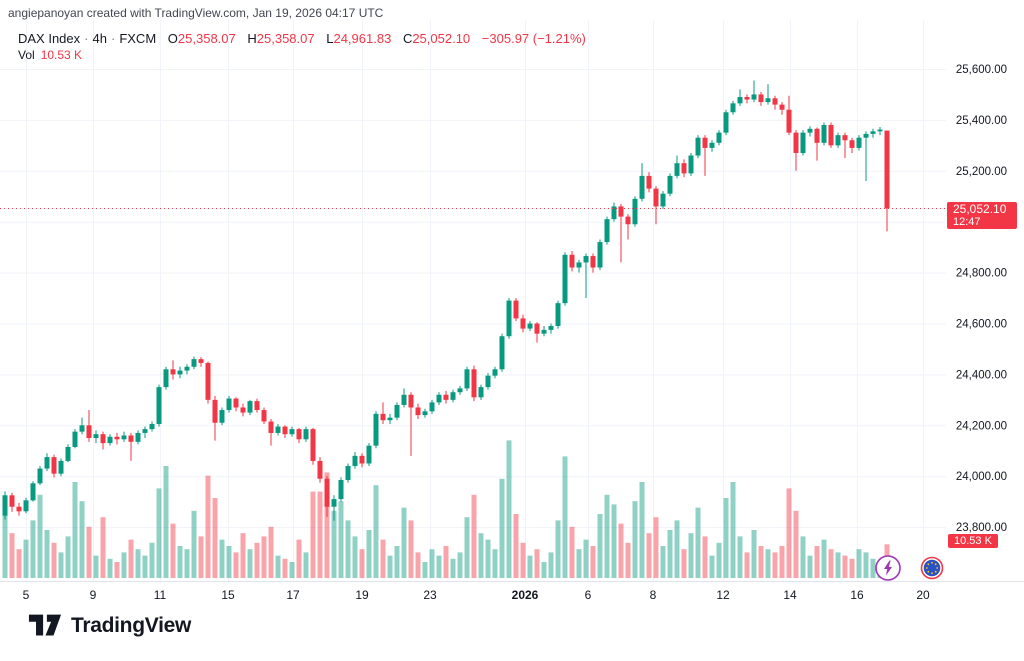  What do you see at coordinates (981, 426) in the screenshot?
I see `svg-text: 24,200.00` at bounding box center [981, 426].